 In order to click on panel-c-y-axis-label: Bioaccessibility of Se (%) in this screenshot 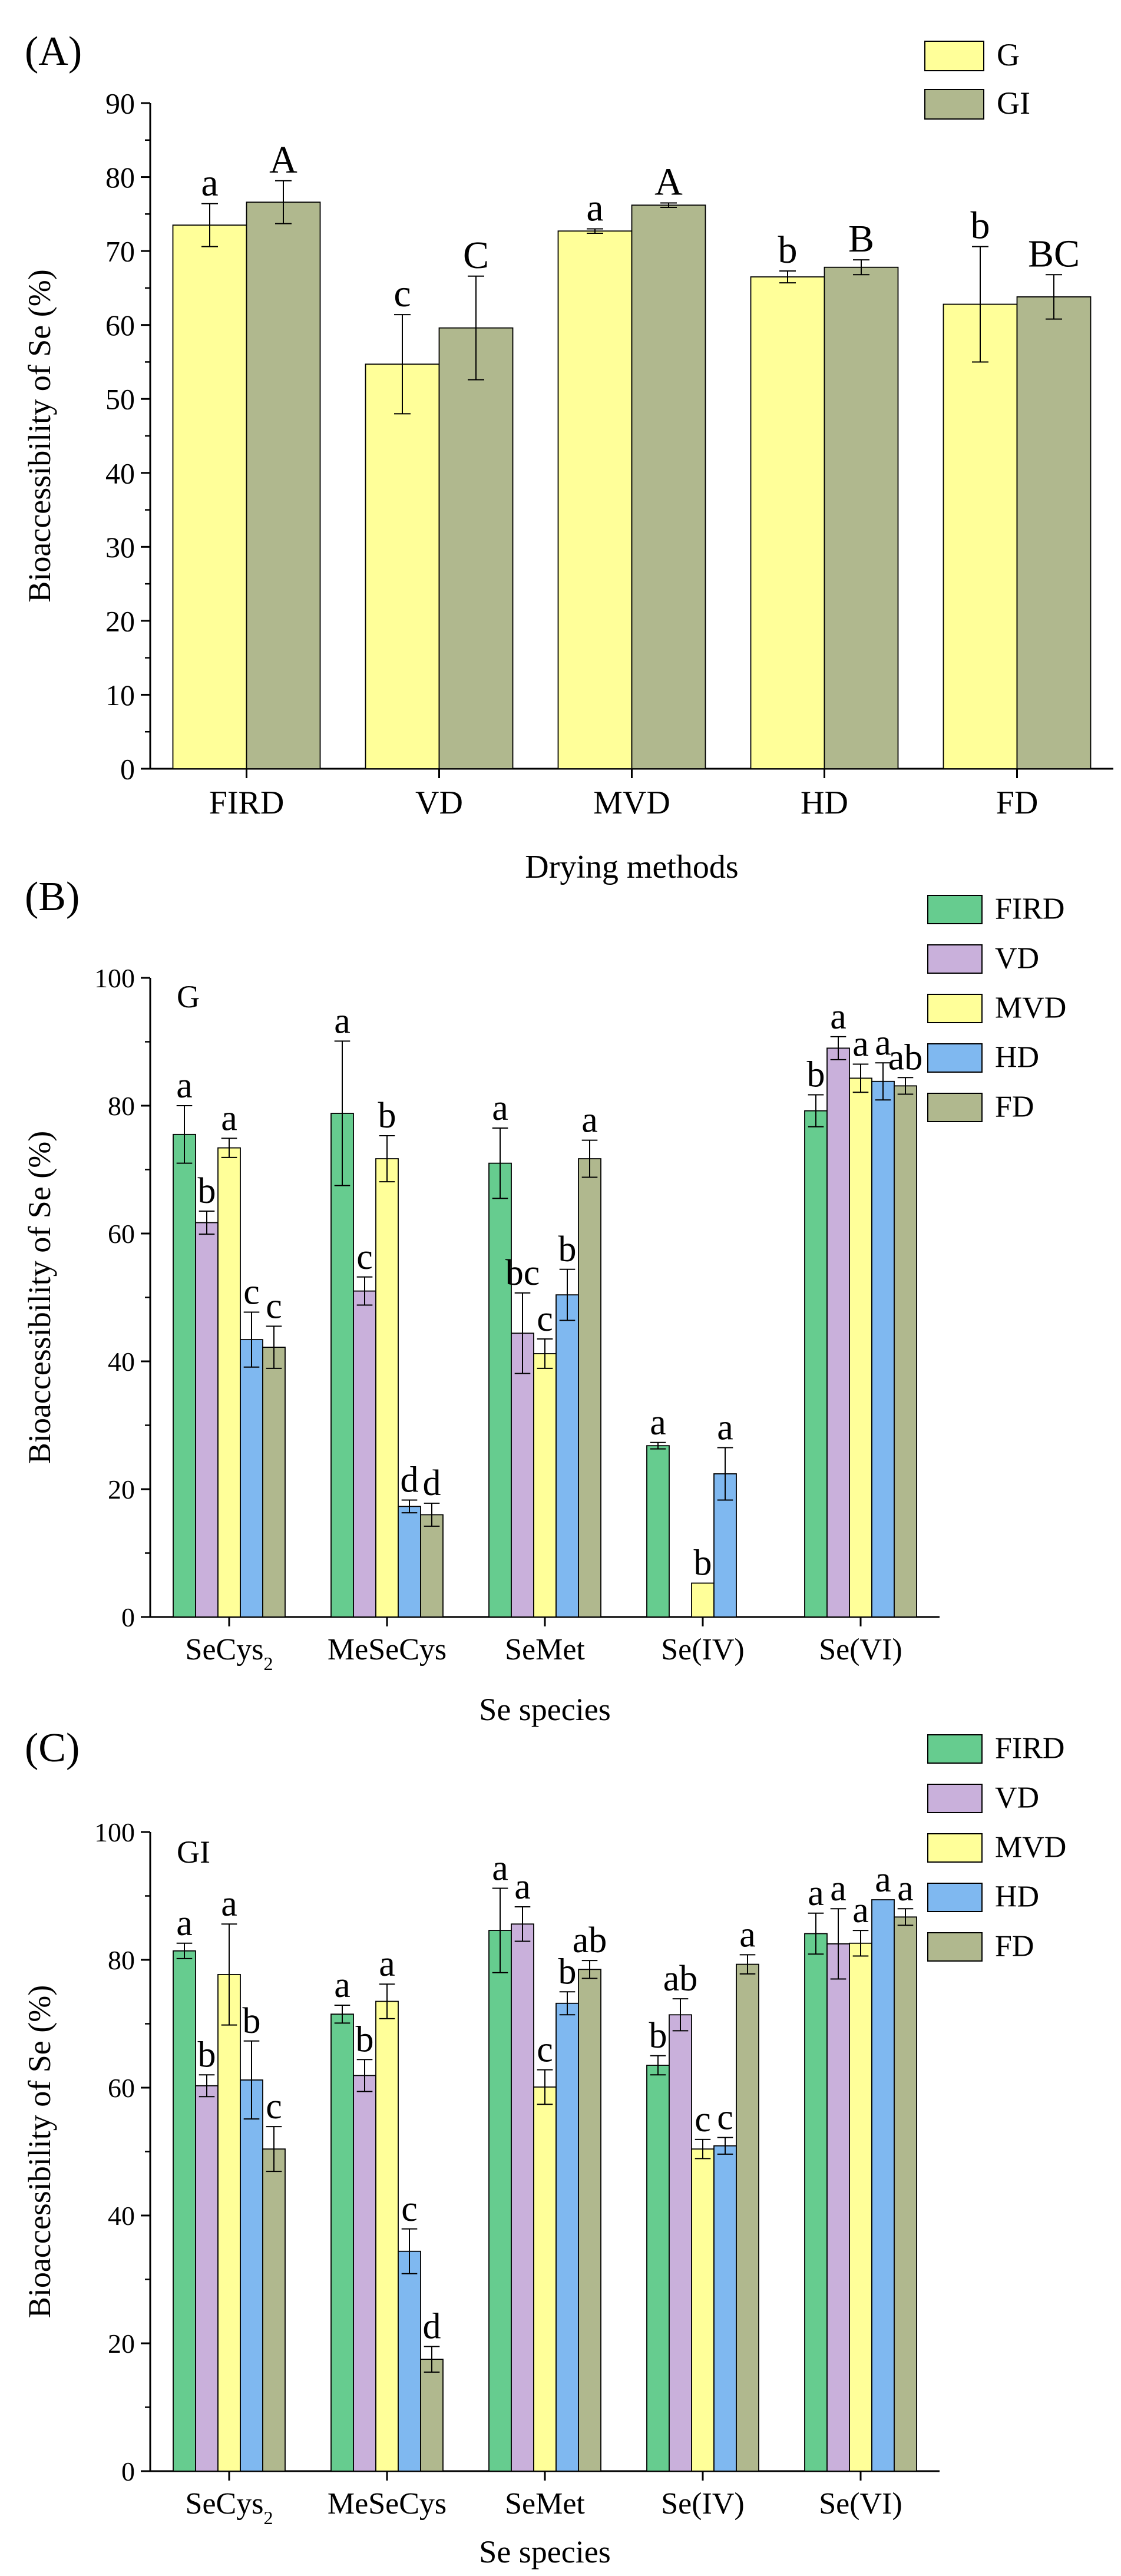, I will do `click(39, 2151)`.